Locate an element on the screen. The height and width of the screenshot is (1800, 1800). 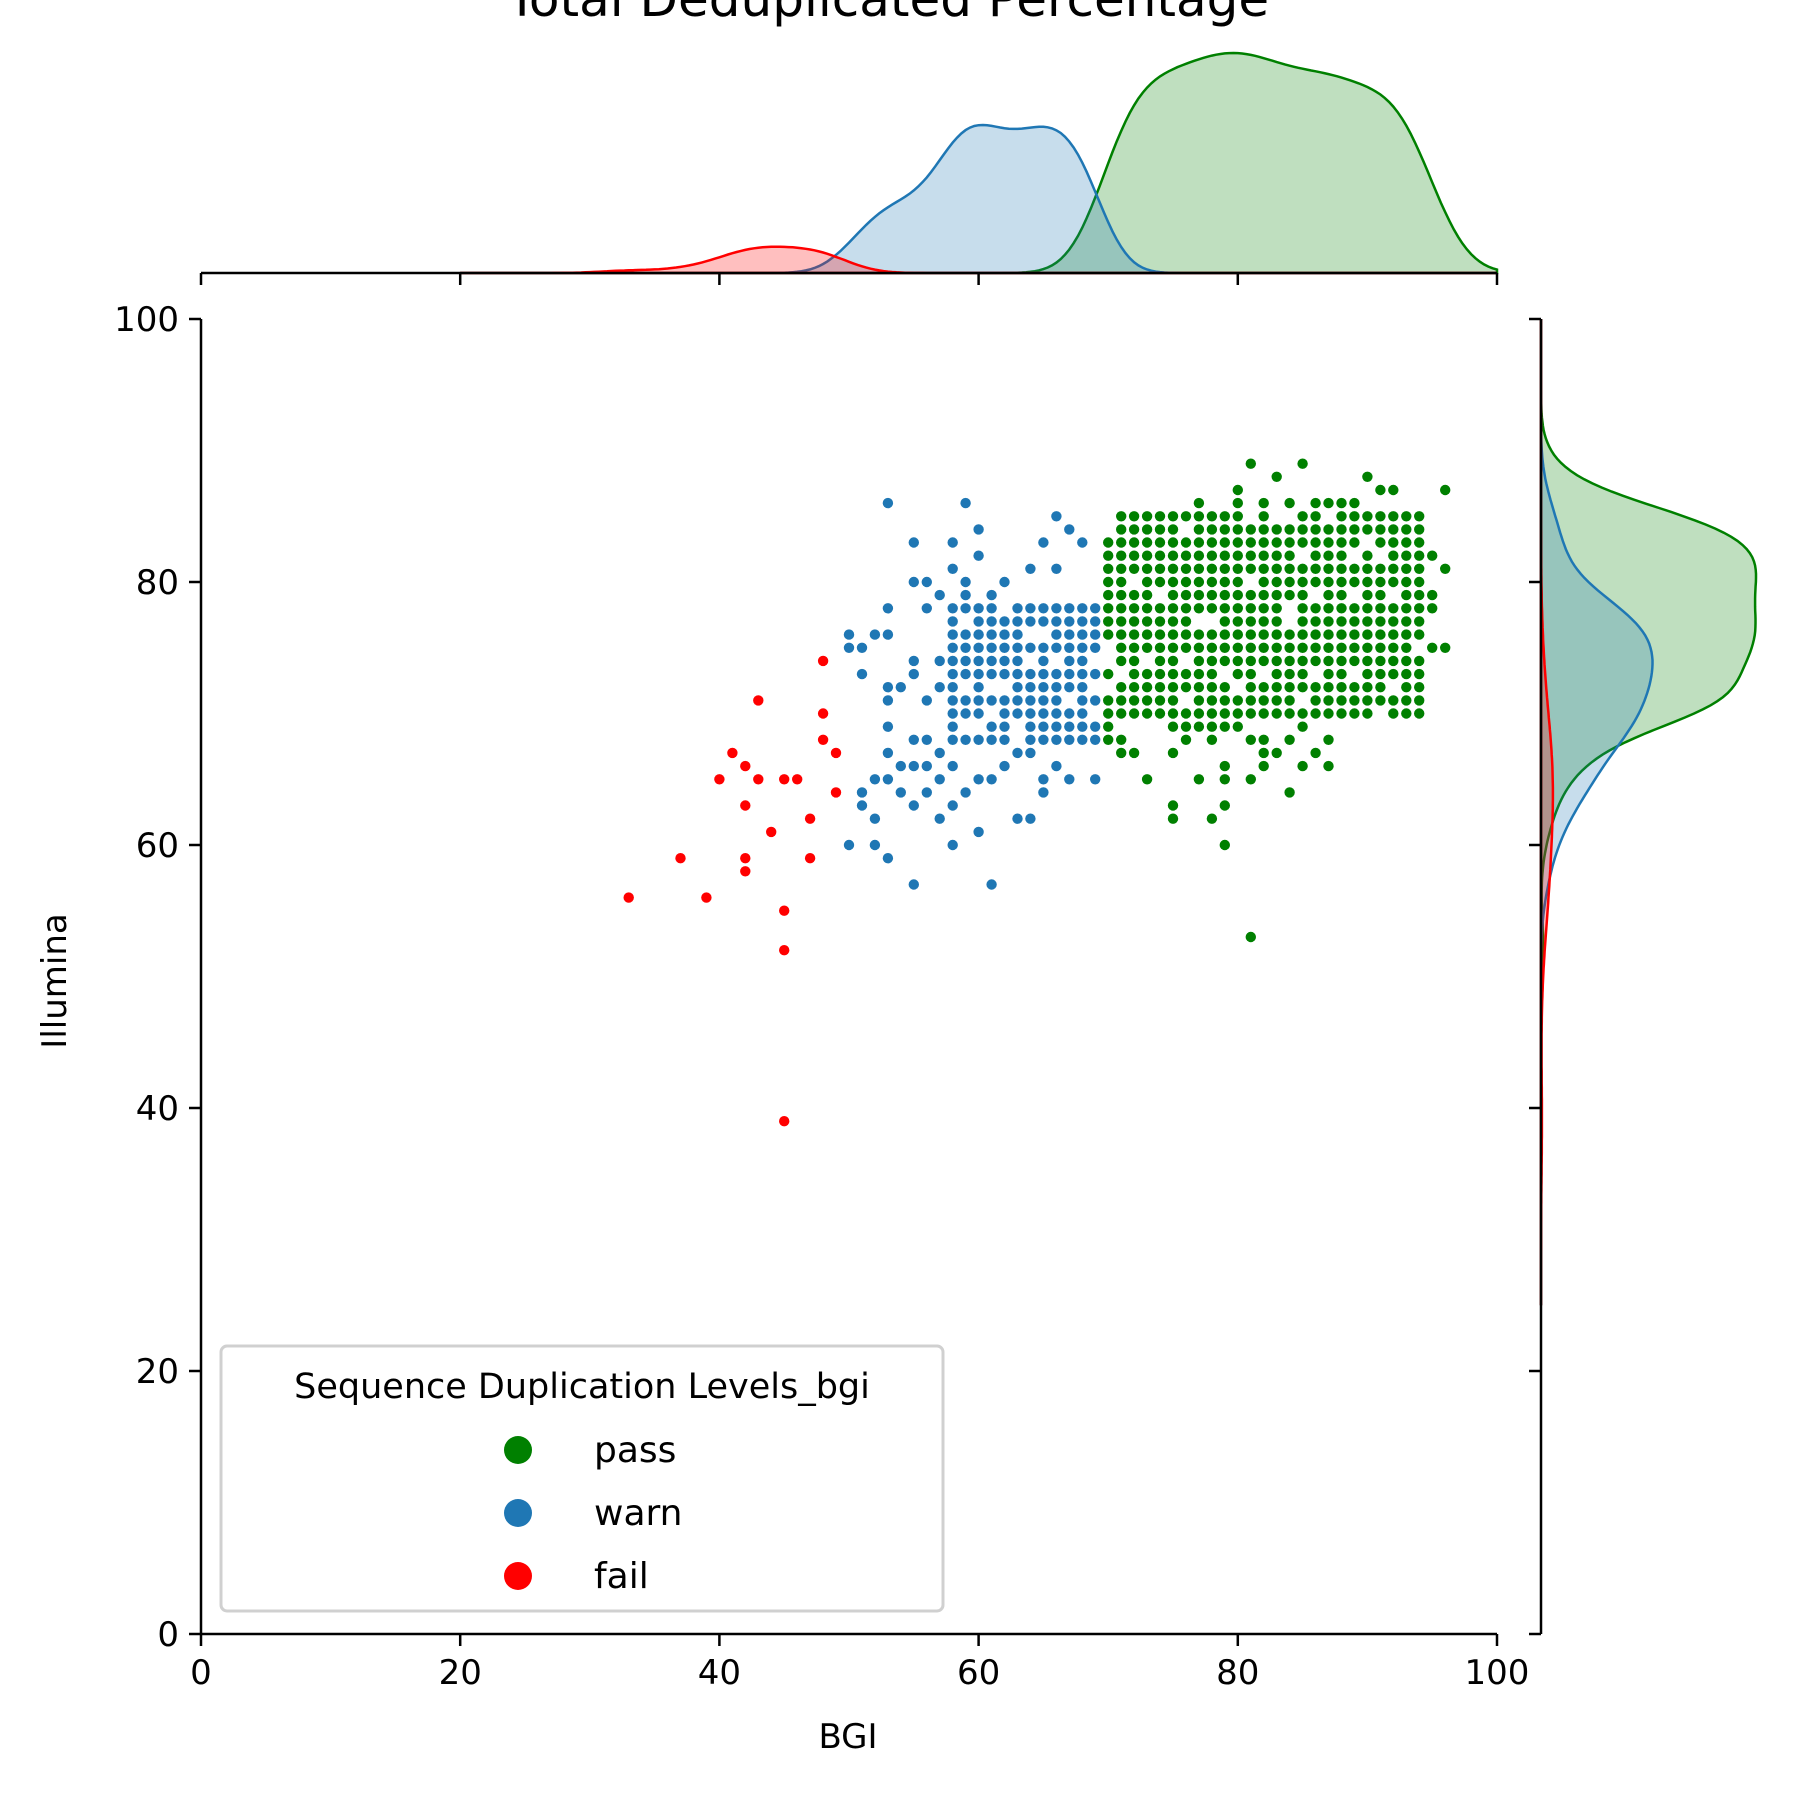
legend-title: Sequence Duplication Levels_bgi is located at coordinates (582, 1387).